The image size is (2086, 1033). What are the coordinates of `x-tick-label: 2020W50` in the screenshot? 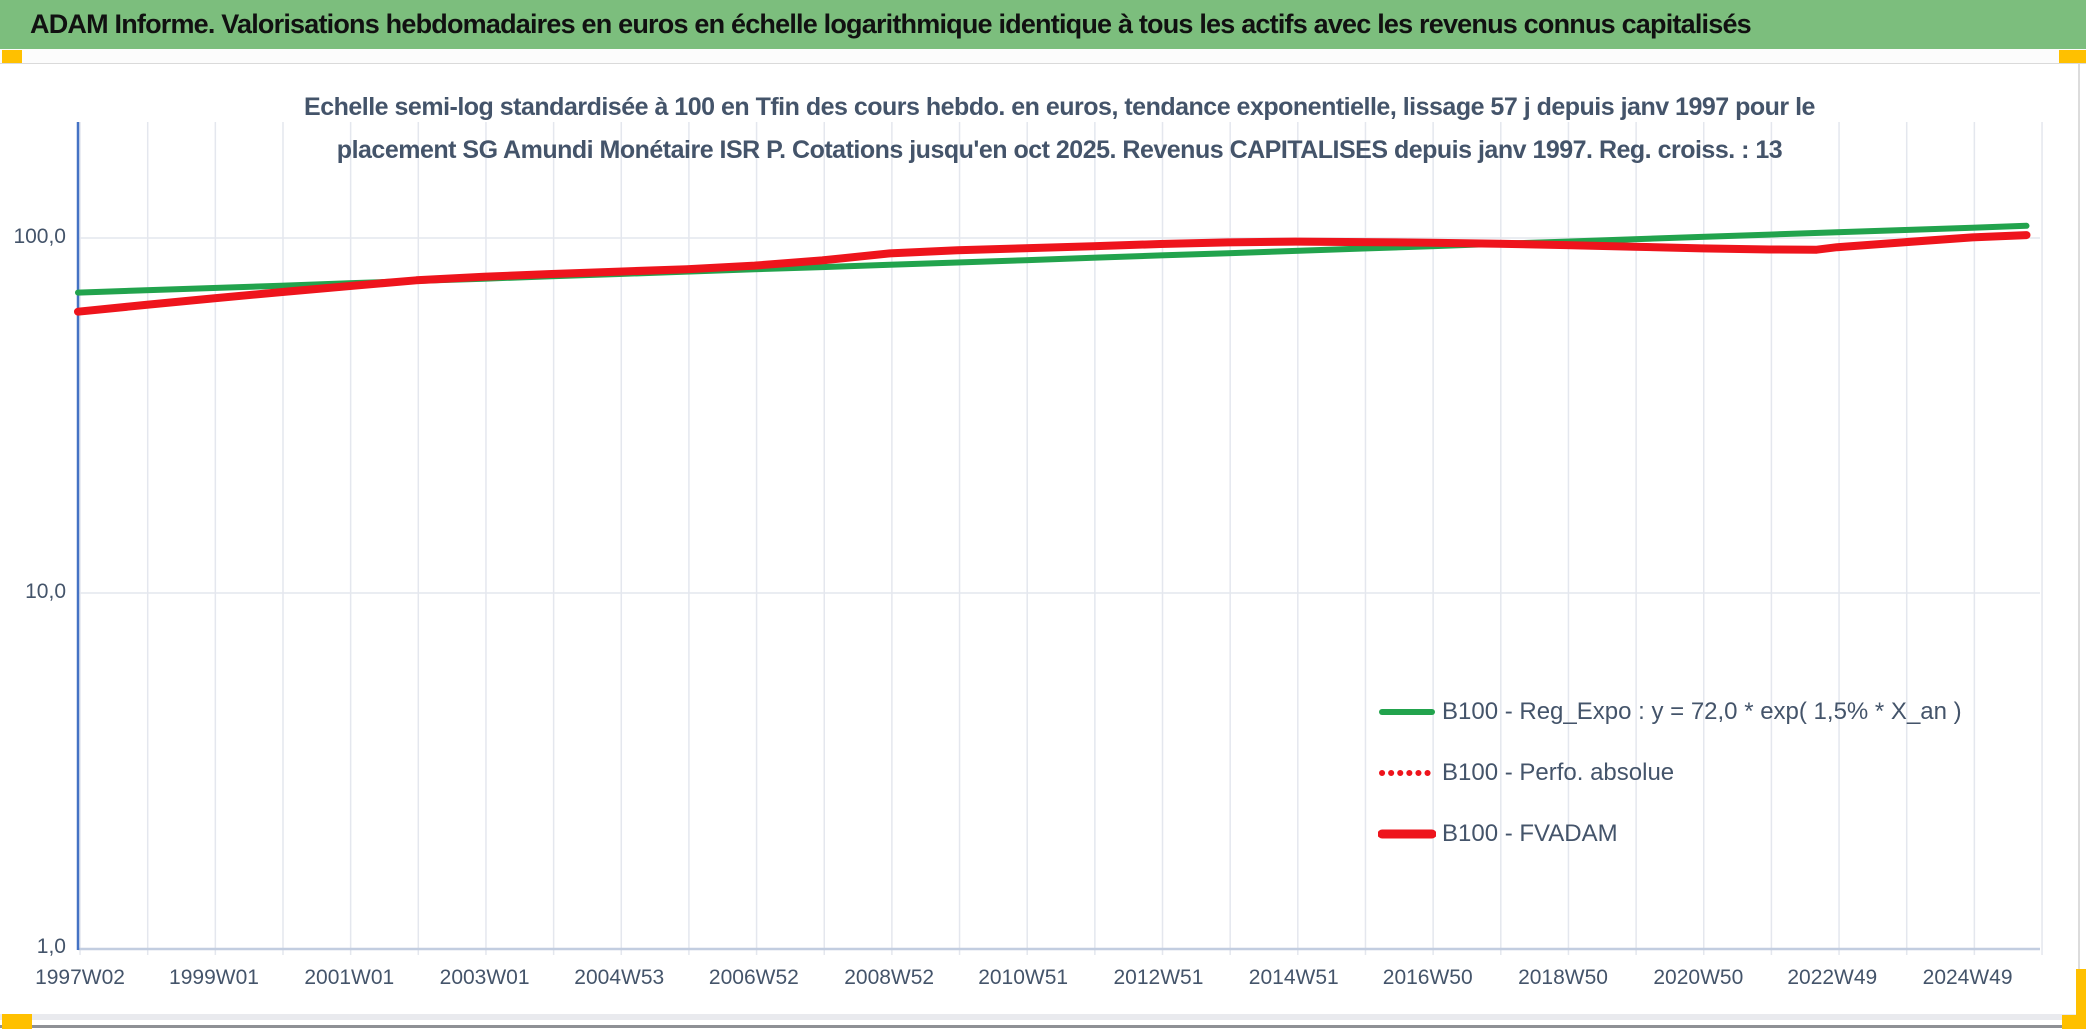 It's located at (1698, 977).